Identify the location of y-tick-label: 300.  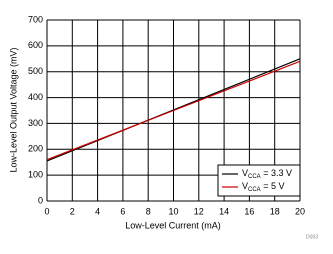
(35, 123).